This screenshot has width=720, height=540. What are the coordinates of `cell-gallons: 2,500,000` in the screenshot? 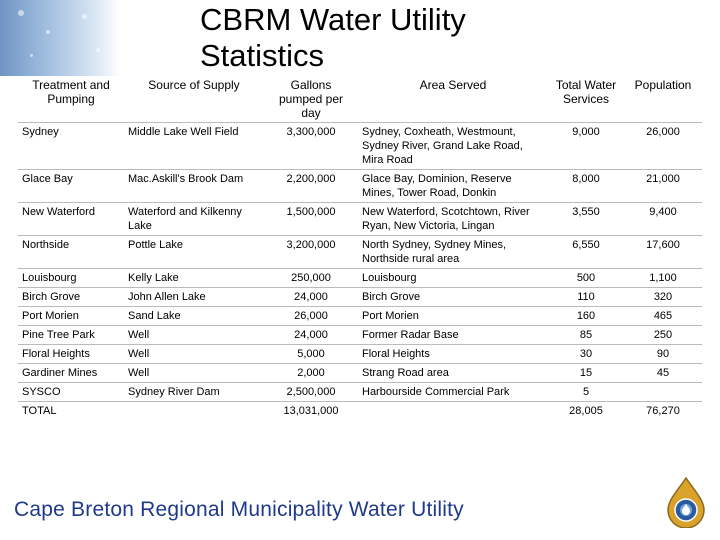 It's located at (311, 392).